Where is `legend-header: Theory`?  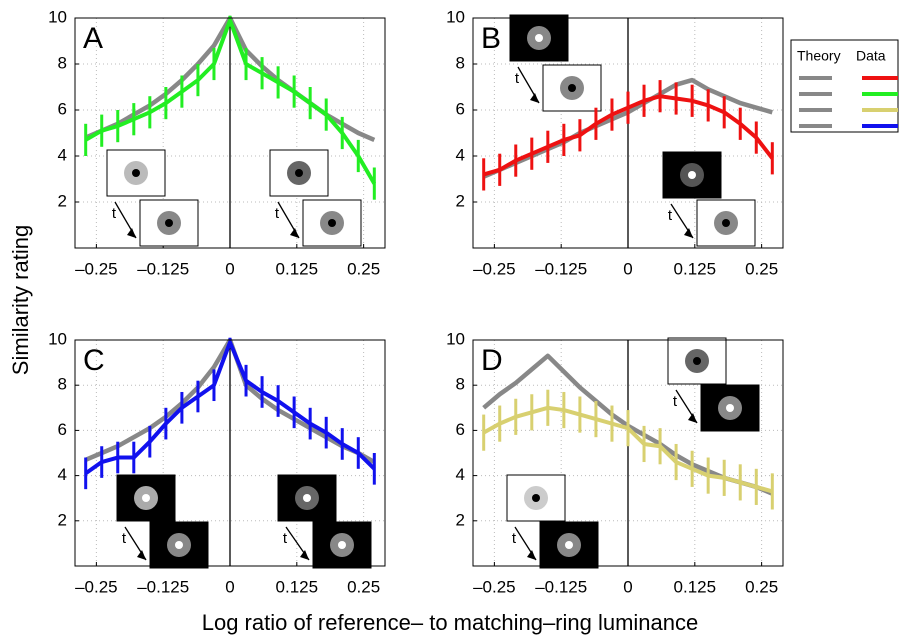
legend-header: Theory is located at coordinates (819, 56).